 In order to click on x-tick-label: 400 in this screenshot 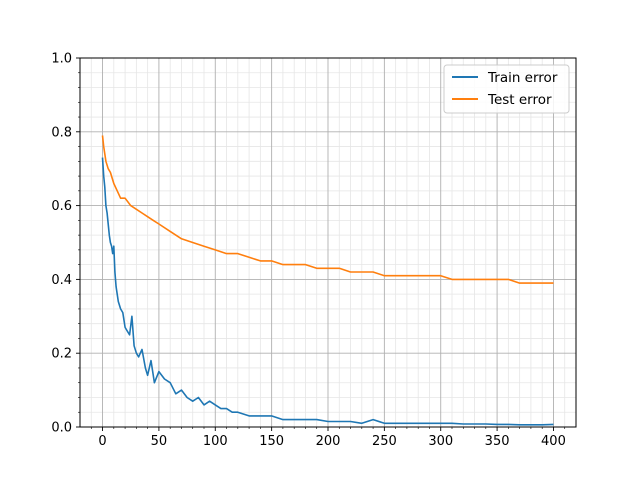, I will do `click(553, 441)`.